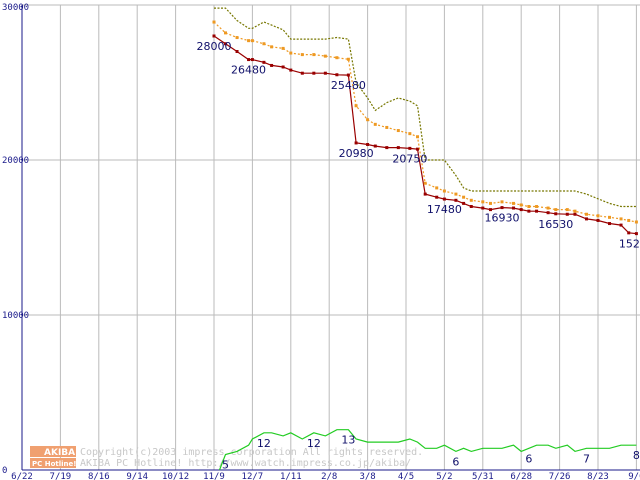  Describe the element at coordinates (15, 8) in the screenshot. I see `y-tick-label: 30000` at that location.